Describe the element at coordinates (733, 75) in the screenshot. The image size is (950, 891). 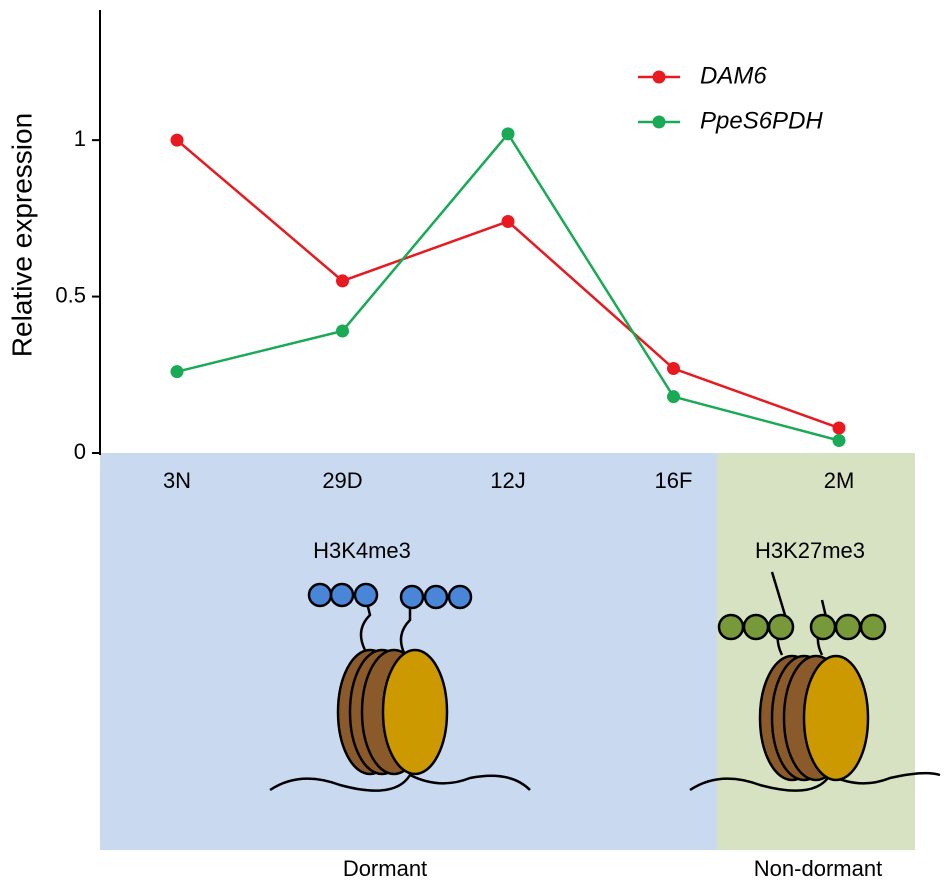
I see `legend-label: DAM6` at that location.